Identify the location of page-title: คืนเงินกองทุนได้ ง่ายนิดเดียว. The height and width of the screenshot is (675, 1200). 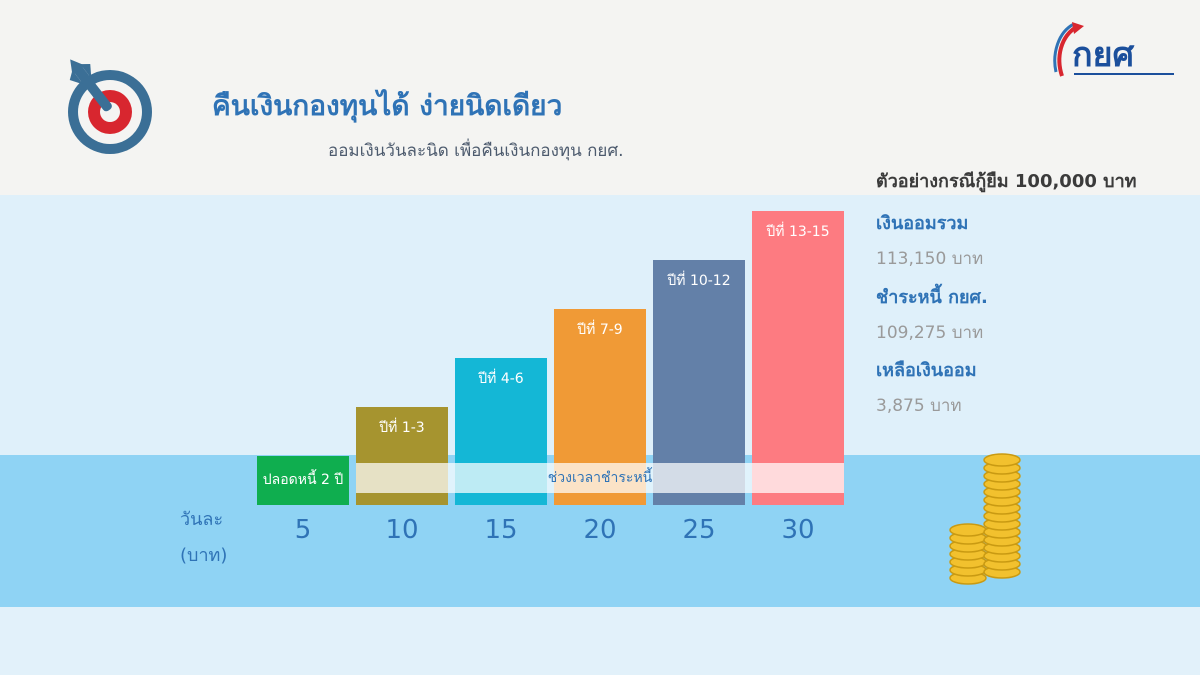
(387, 105).